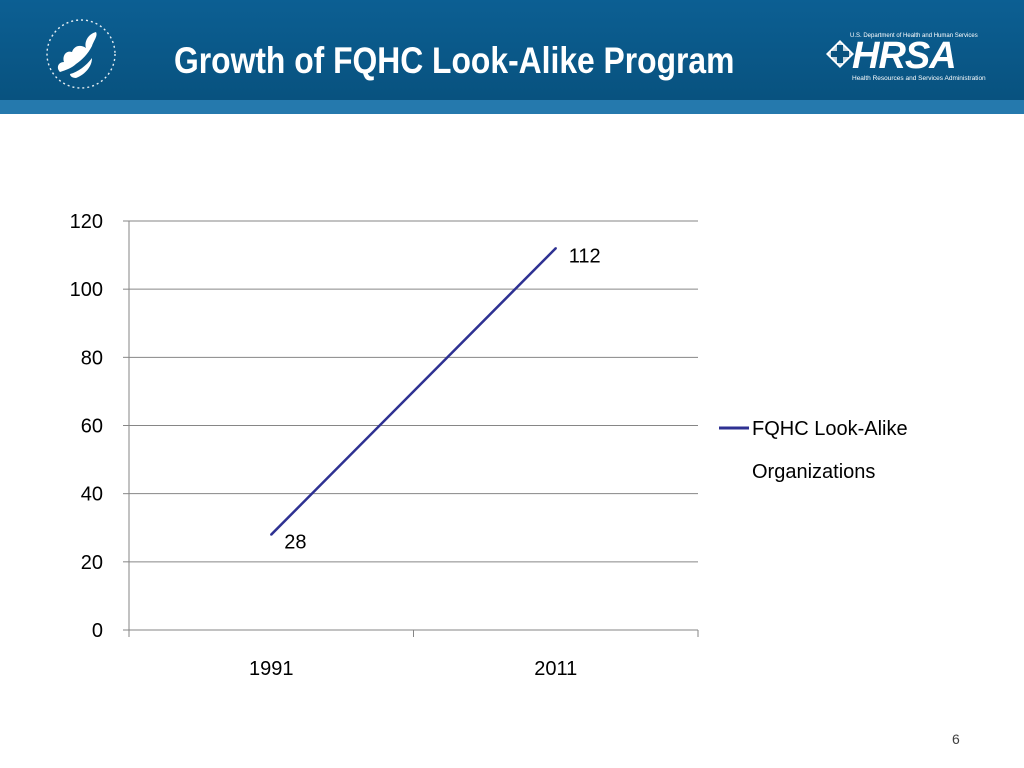 Image resolution: width=1024 pixels, height=768 pixels. What do you see at coordinates (295, 543) in the screenshot?
I see `data-label: 28` at bounding box center [295, 543].